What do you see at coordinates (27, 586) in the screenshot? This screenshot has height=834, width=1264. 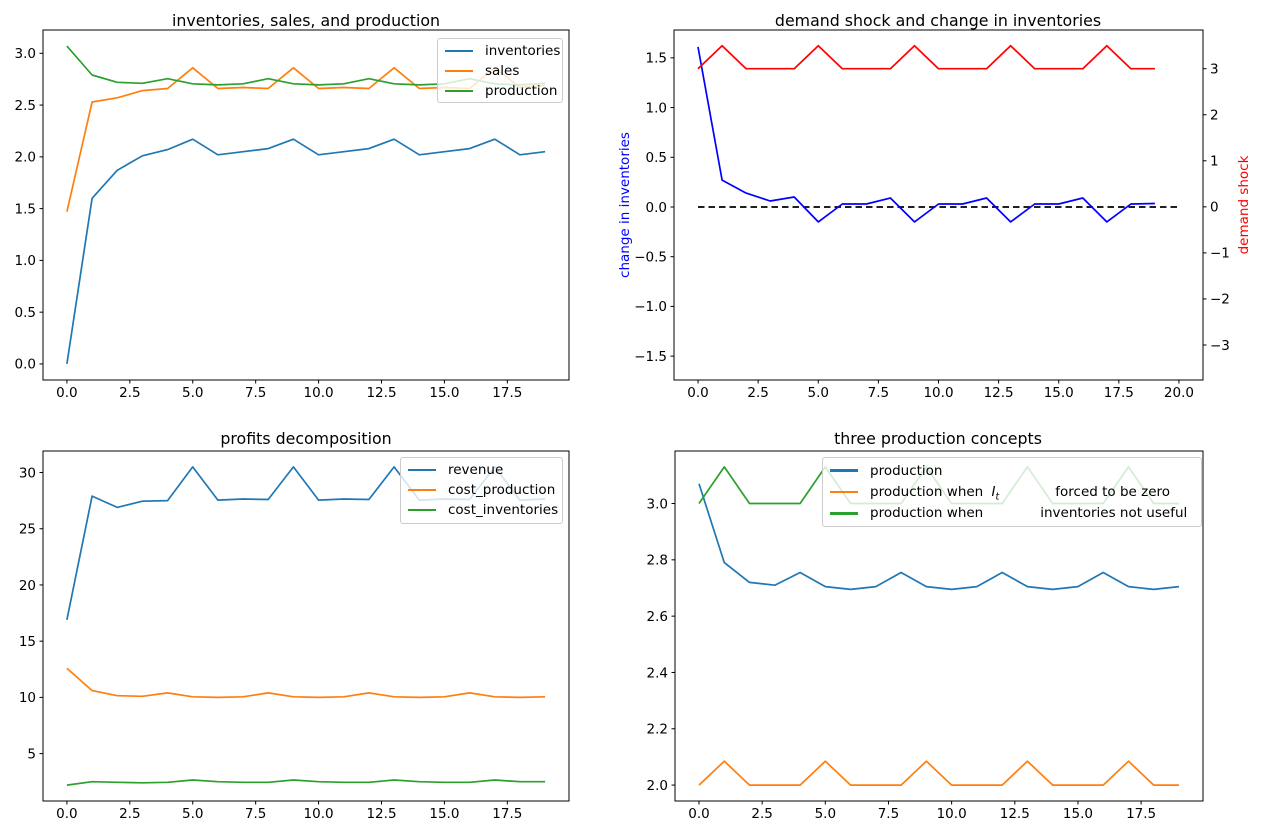 I see `y-tick-label: 20` at bounding box center [27, 586].